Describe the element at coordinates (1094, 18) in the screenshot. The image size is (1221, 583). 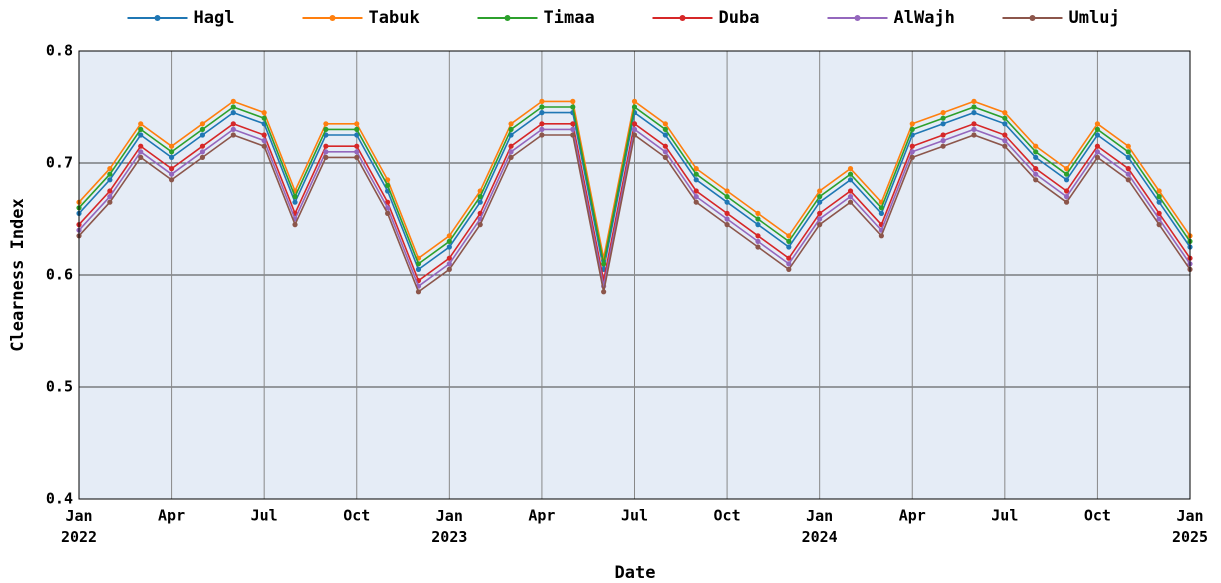
I see `legend-label: Umluj` at that location.